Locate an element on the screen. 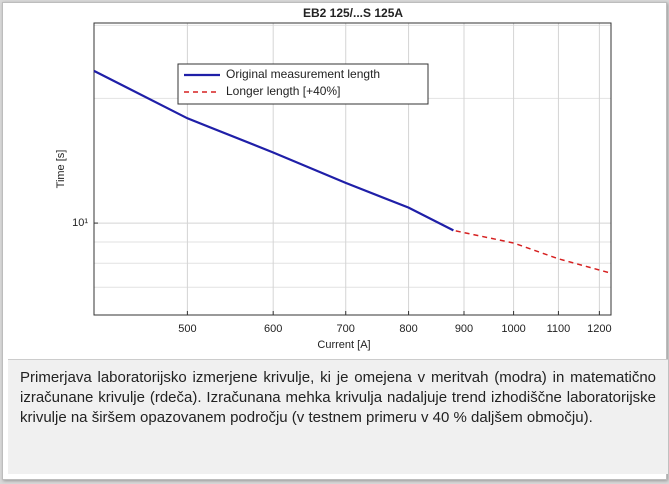  x-tick-label: 1100 is located at coordinates (559, 329).